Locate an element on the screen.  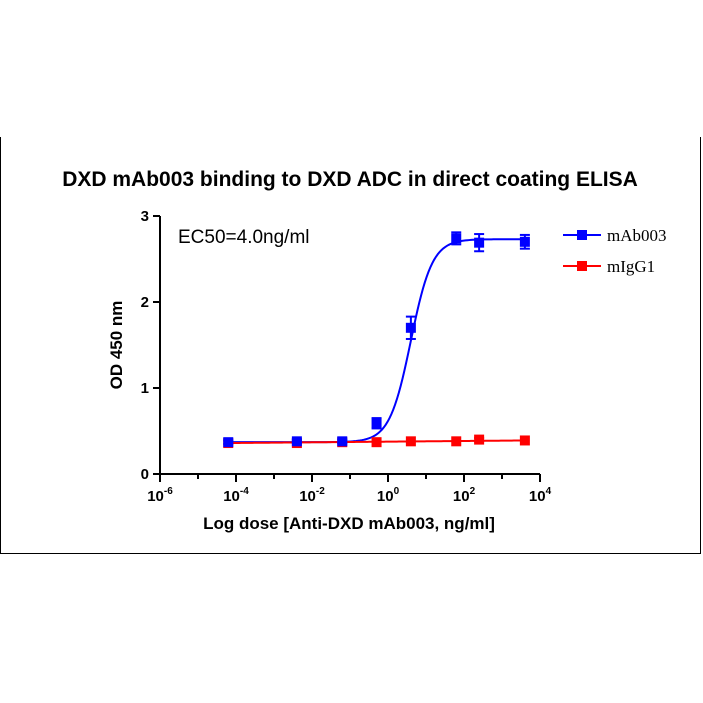
x-tick-label: 10⁻² is located at coordinates (312, 495).